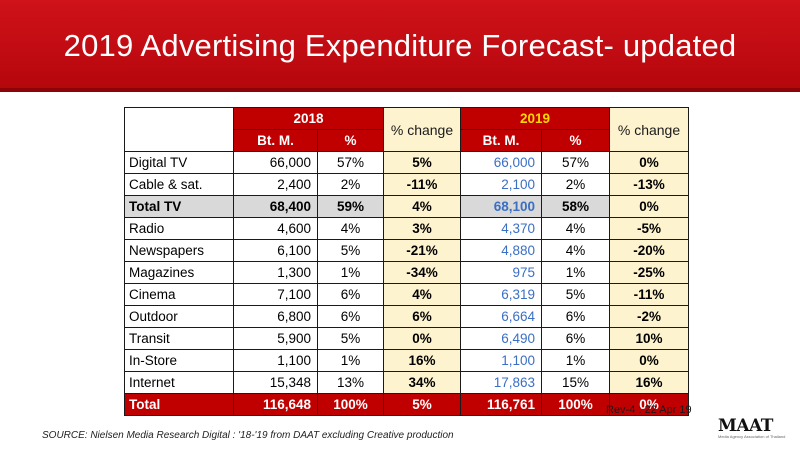 Image resolution: width=800 pixels, height=450 pixels. What do you see at coordinates (501, 382) in the screenshot?
I see `row-bt-2019: 17,863` at bounding box center [501, 382].